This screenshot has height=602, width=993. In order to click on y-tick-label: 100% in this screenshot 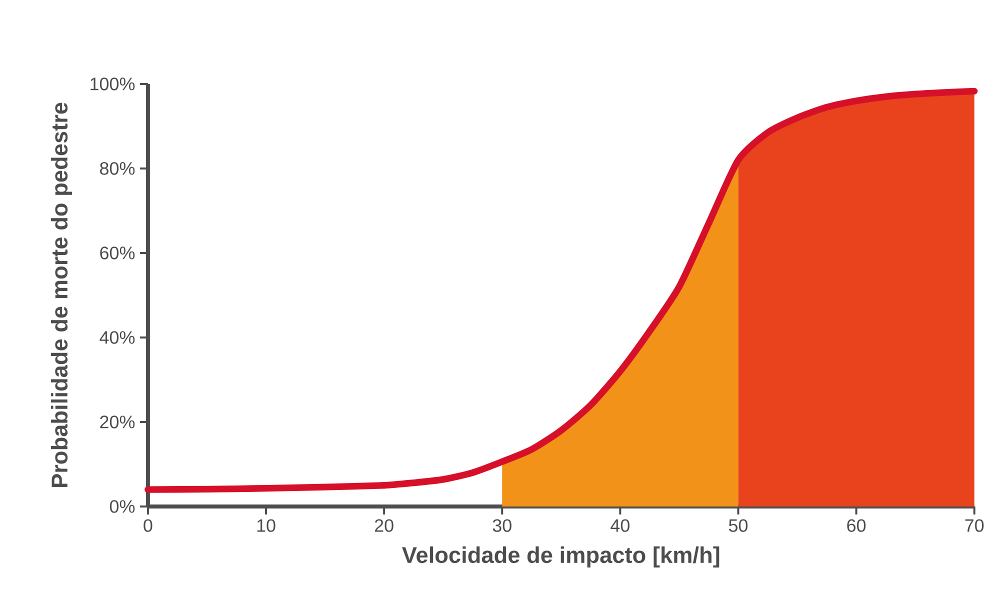, I will do `click(112, 83)`.